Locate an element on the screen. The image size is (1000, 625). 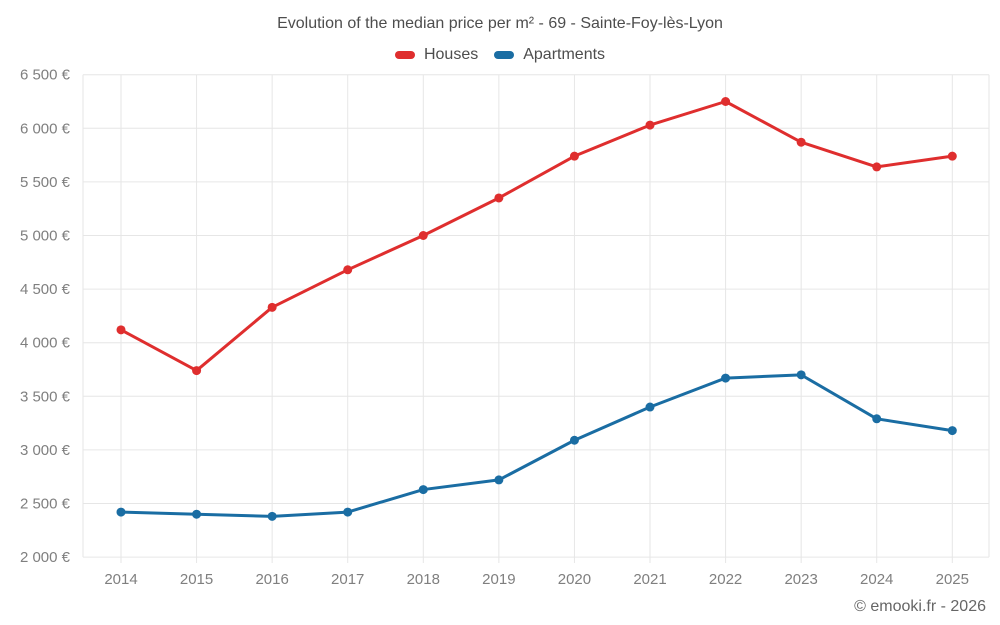
y-tick-label: 5 000 € is located at coordinates (45, 236).